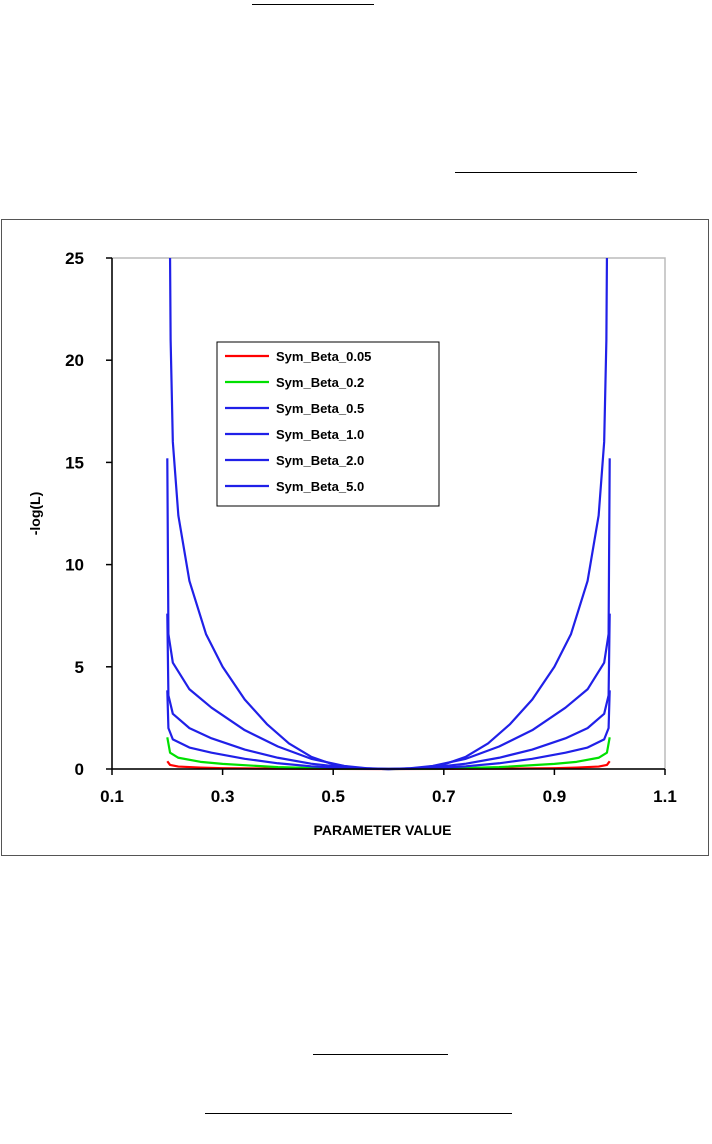 The width and height of the screenshot is (712, 1144). What do you see at coordinates (665, 796) in the screenshot?
I see `x-tick-label: 1.1` at bounding box center [665, 796].